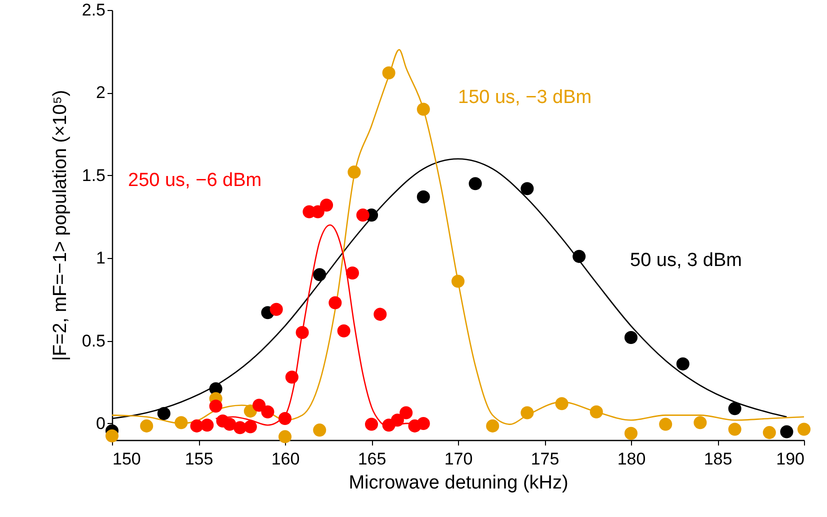 Image resolution: width=827 pixels, height=517 pixels. I want to click on x-tick-label: 160, so click(285, 459).